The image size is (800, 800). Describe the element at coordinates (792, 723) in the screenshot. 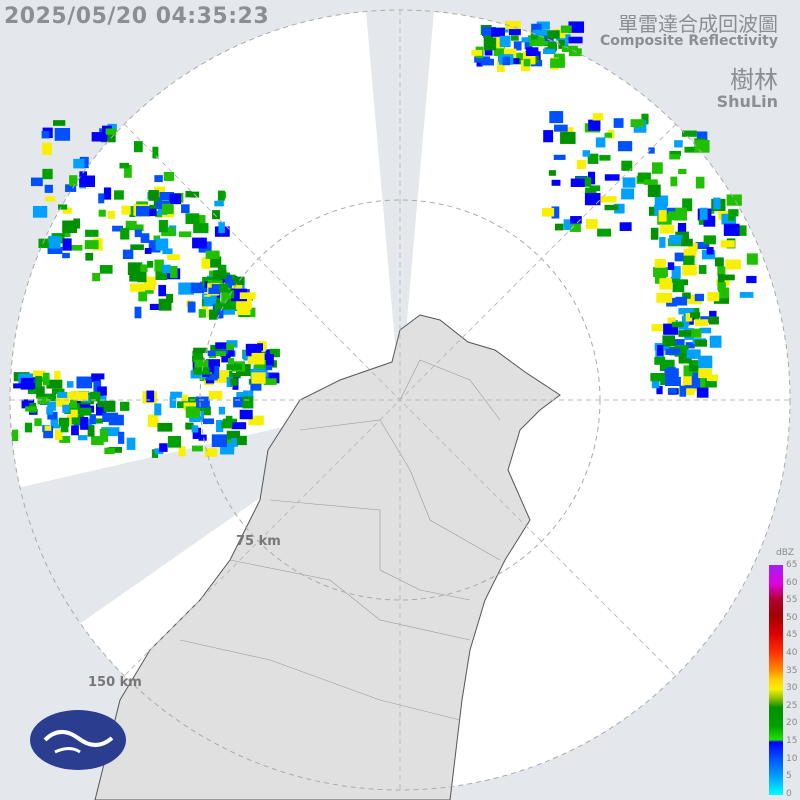

I see `legend-tick: 20` at that location.